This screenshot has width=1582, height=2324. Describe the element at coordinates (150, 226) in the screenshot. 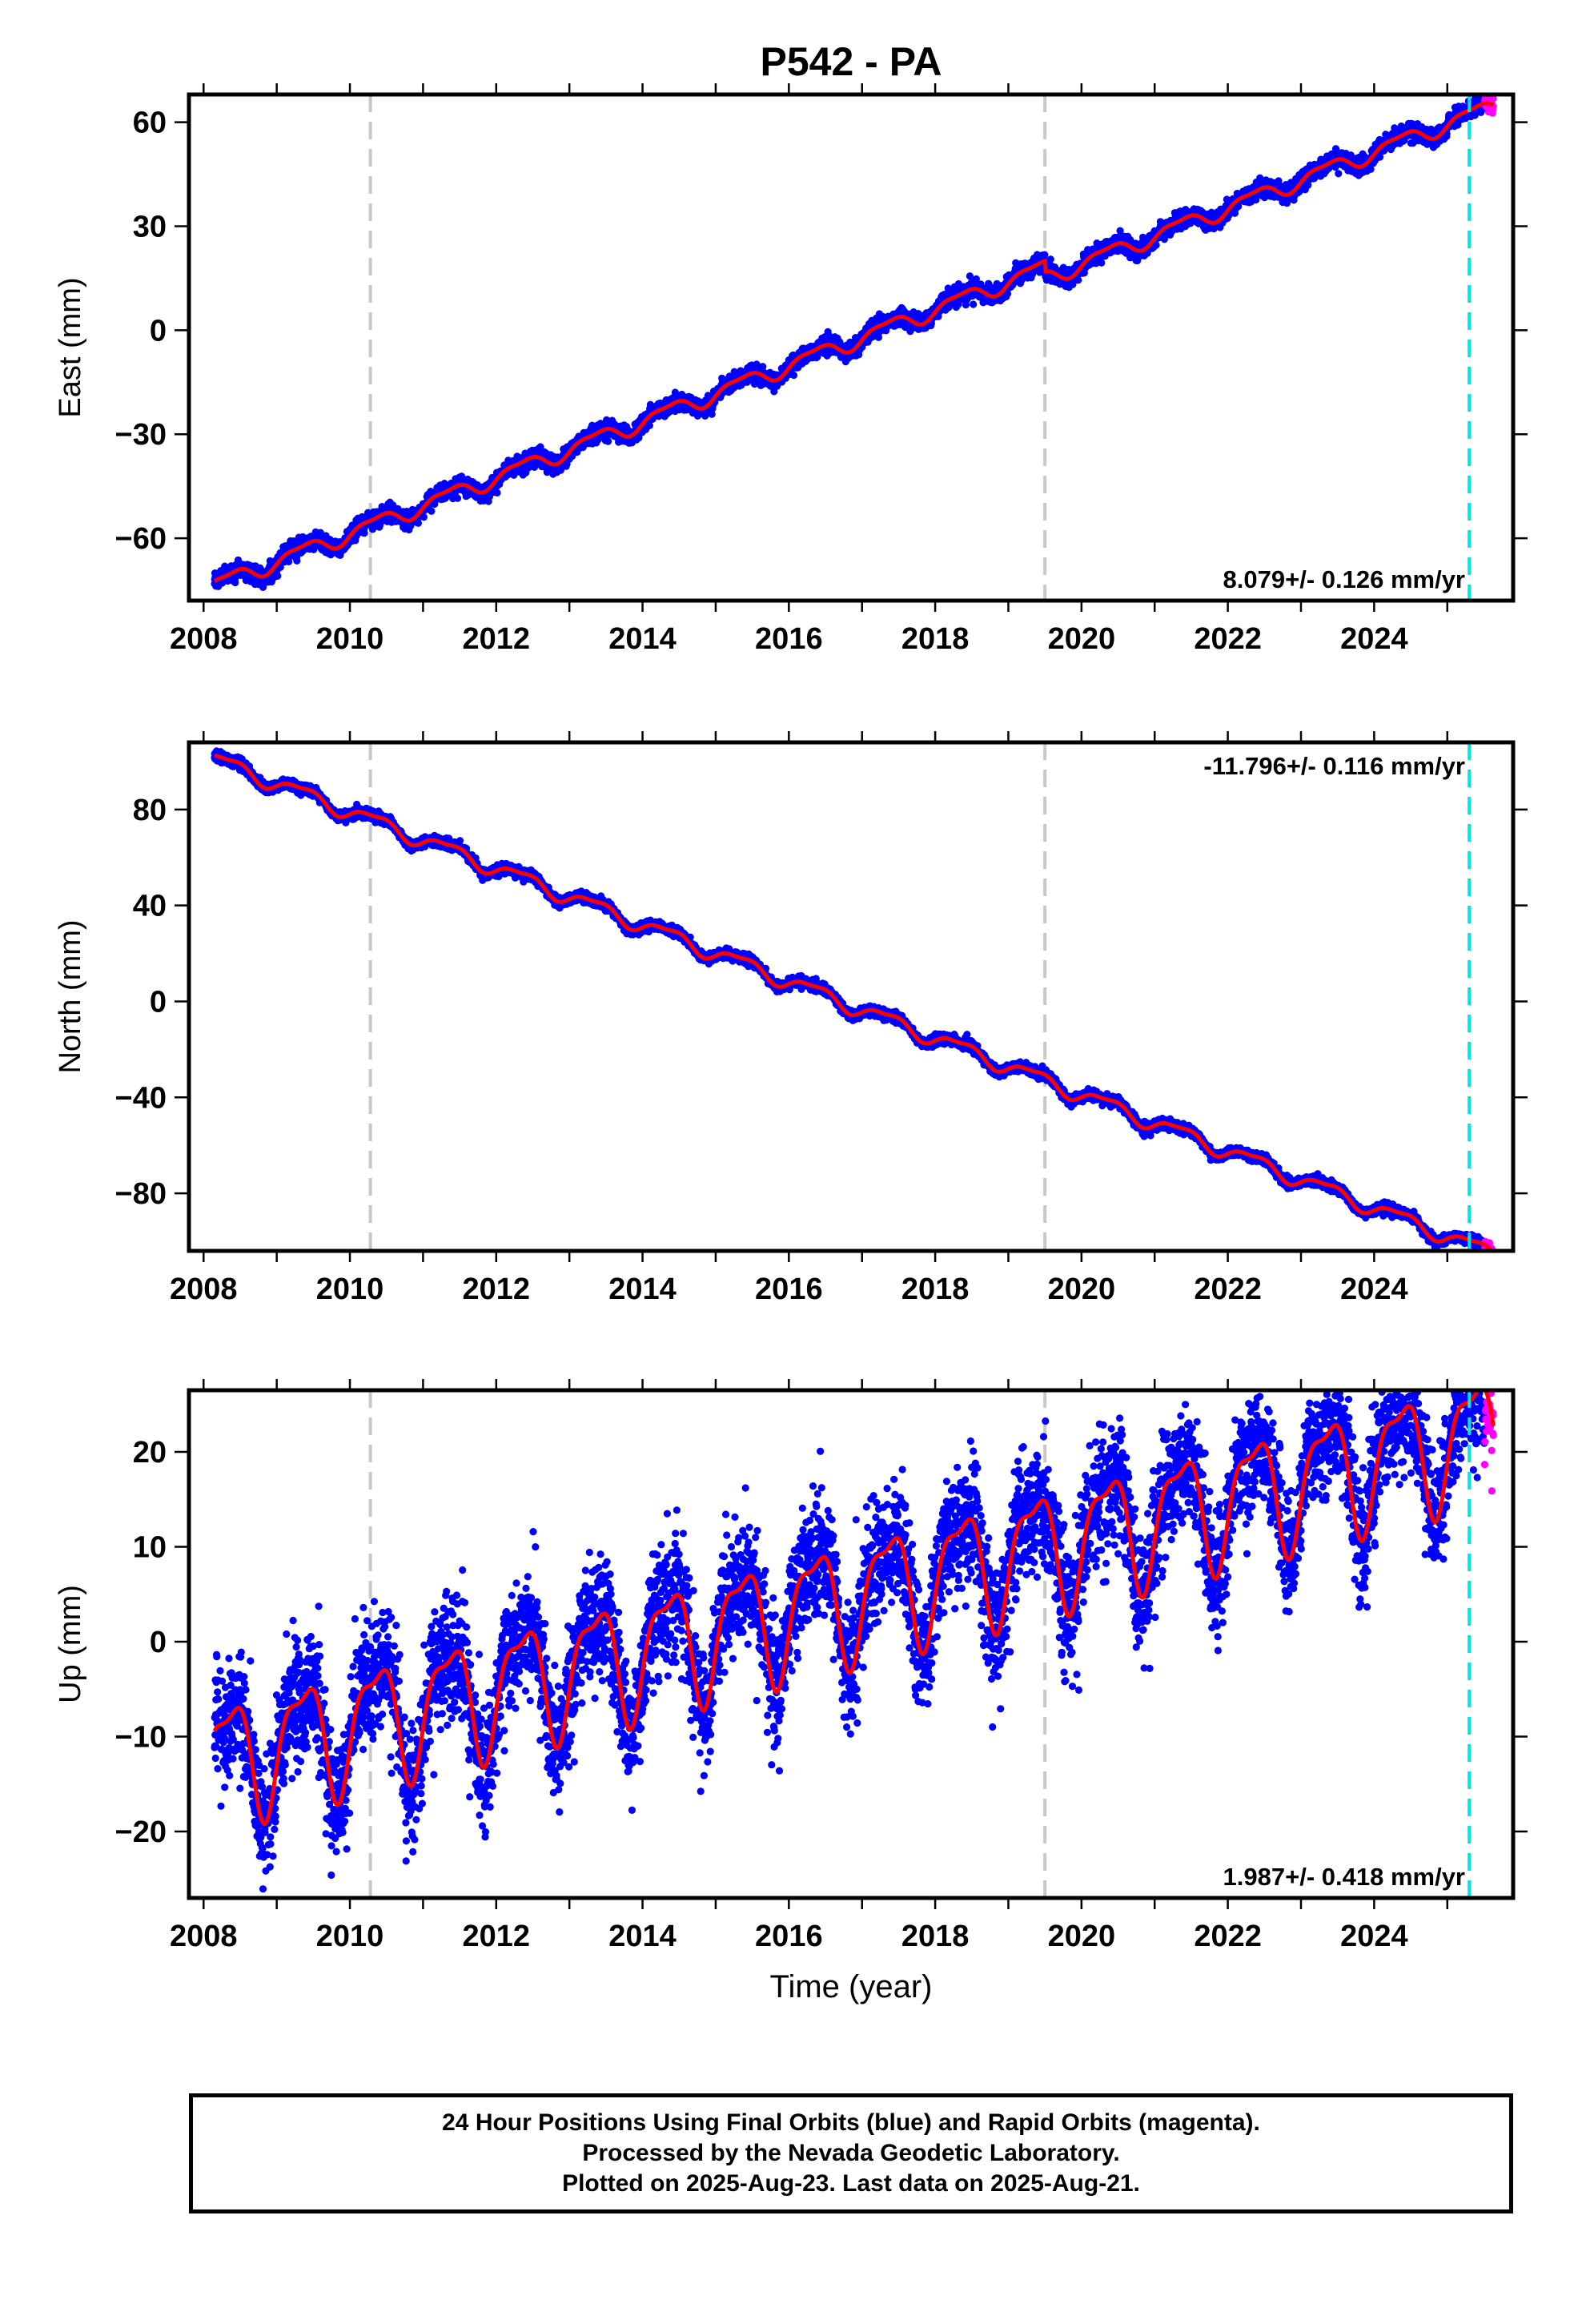

I see `y-tick-label: 30` at that location.